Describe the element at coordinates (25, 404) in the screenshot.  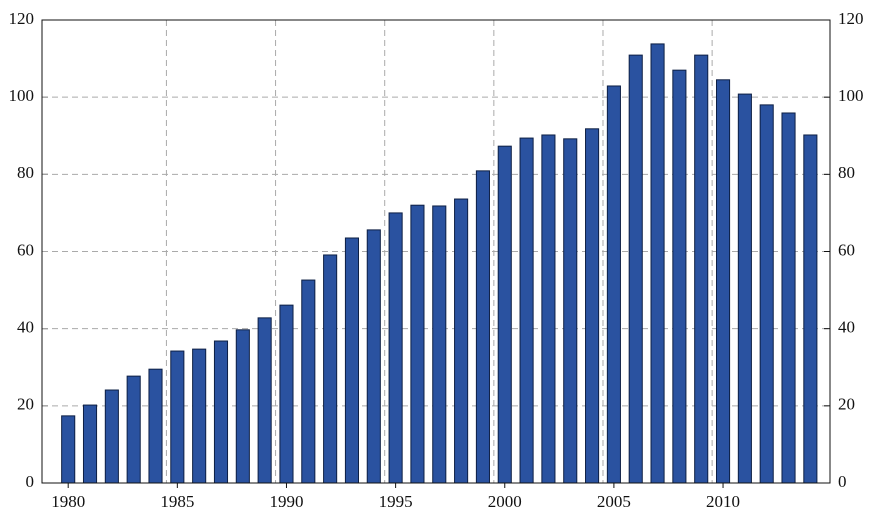
I see `y-tick-label: 20` at that location.